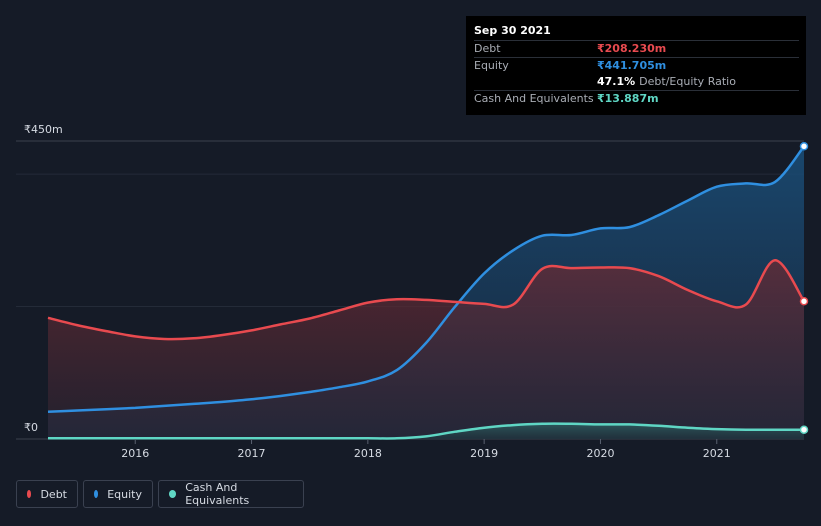 The width and height of the screenshot is (821, 526). What do you see at coordinates (31, 427) in the screenshot?
I see `y-tick-label-1: ₹0` at bounding box center [31, 427].